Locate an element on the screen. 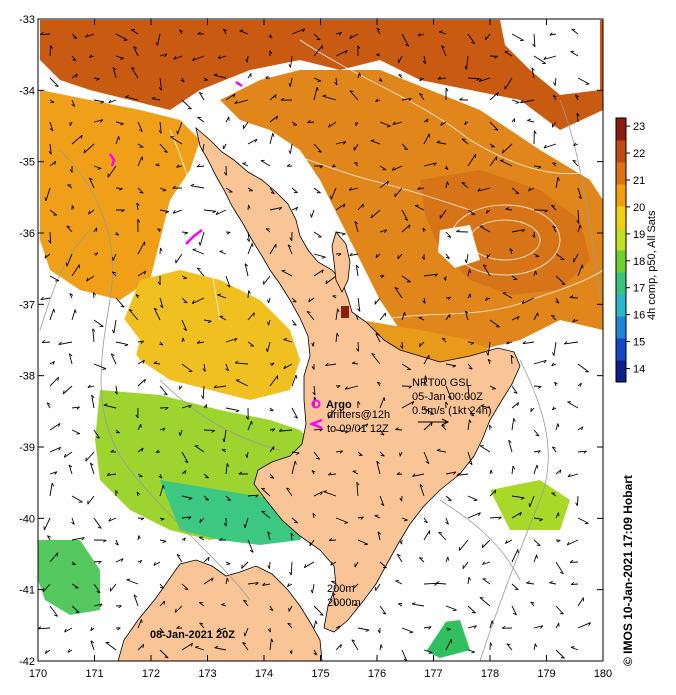 The height and width of the screenshot is (695, 676). drifters-label-2: to 09/01 12Z is located at coordinates (358, 429).